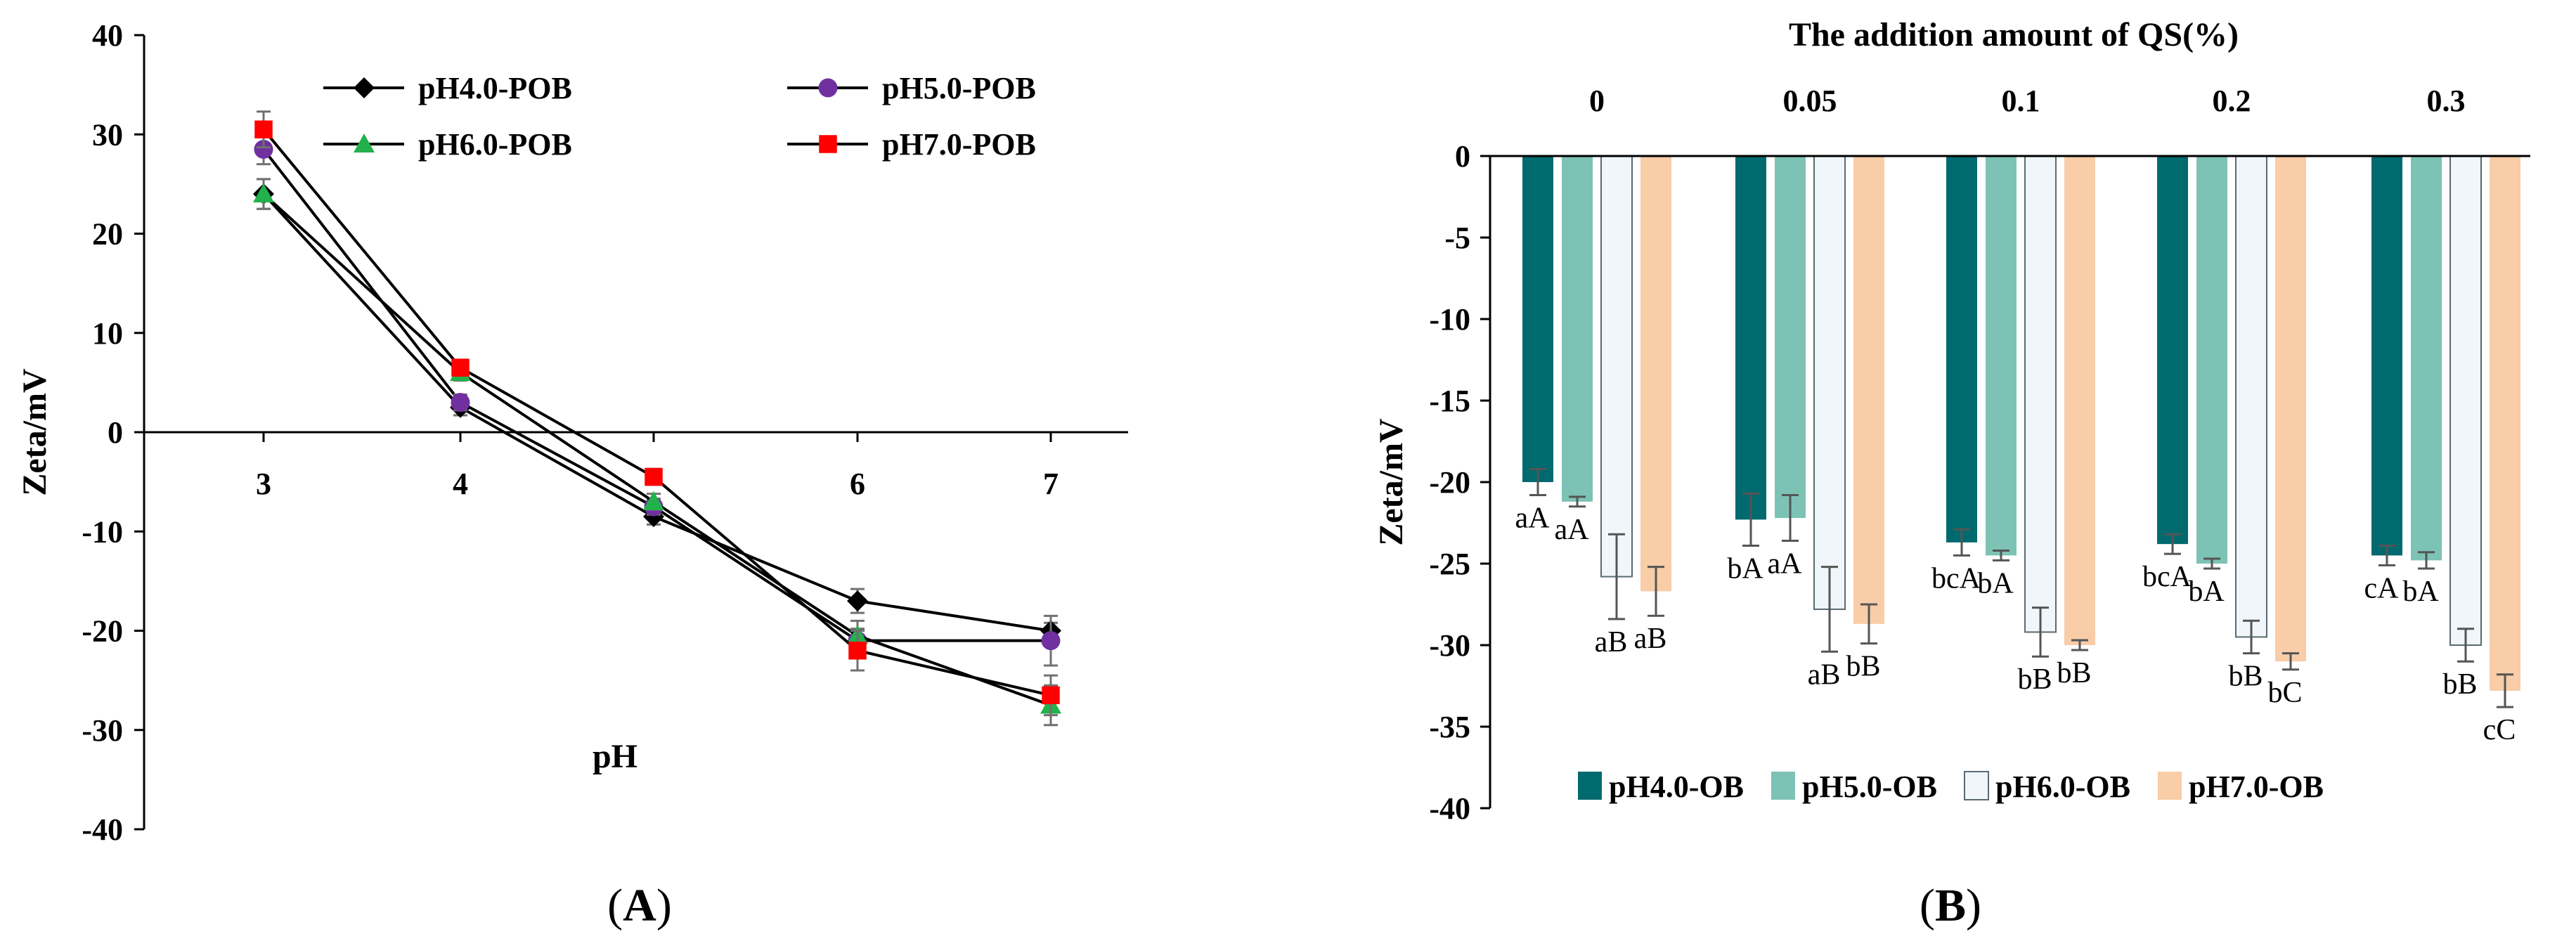 This screenshot has height=941, width=2576. What do you see at coordinates (2285, 693) in the screenshot?
I see `significance-label: bC` at bounding box center [2285, 693].